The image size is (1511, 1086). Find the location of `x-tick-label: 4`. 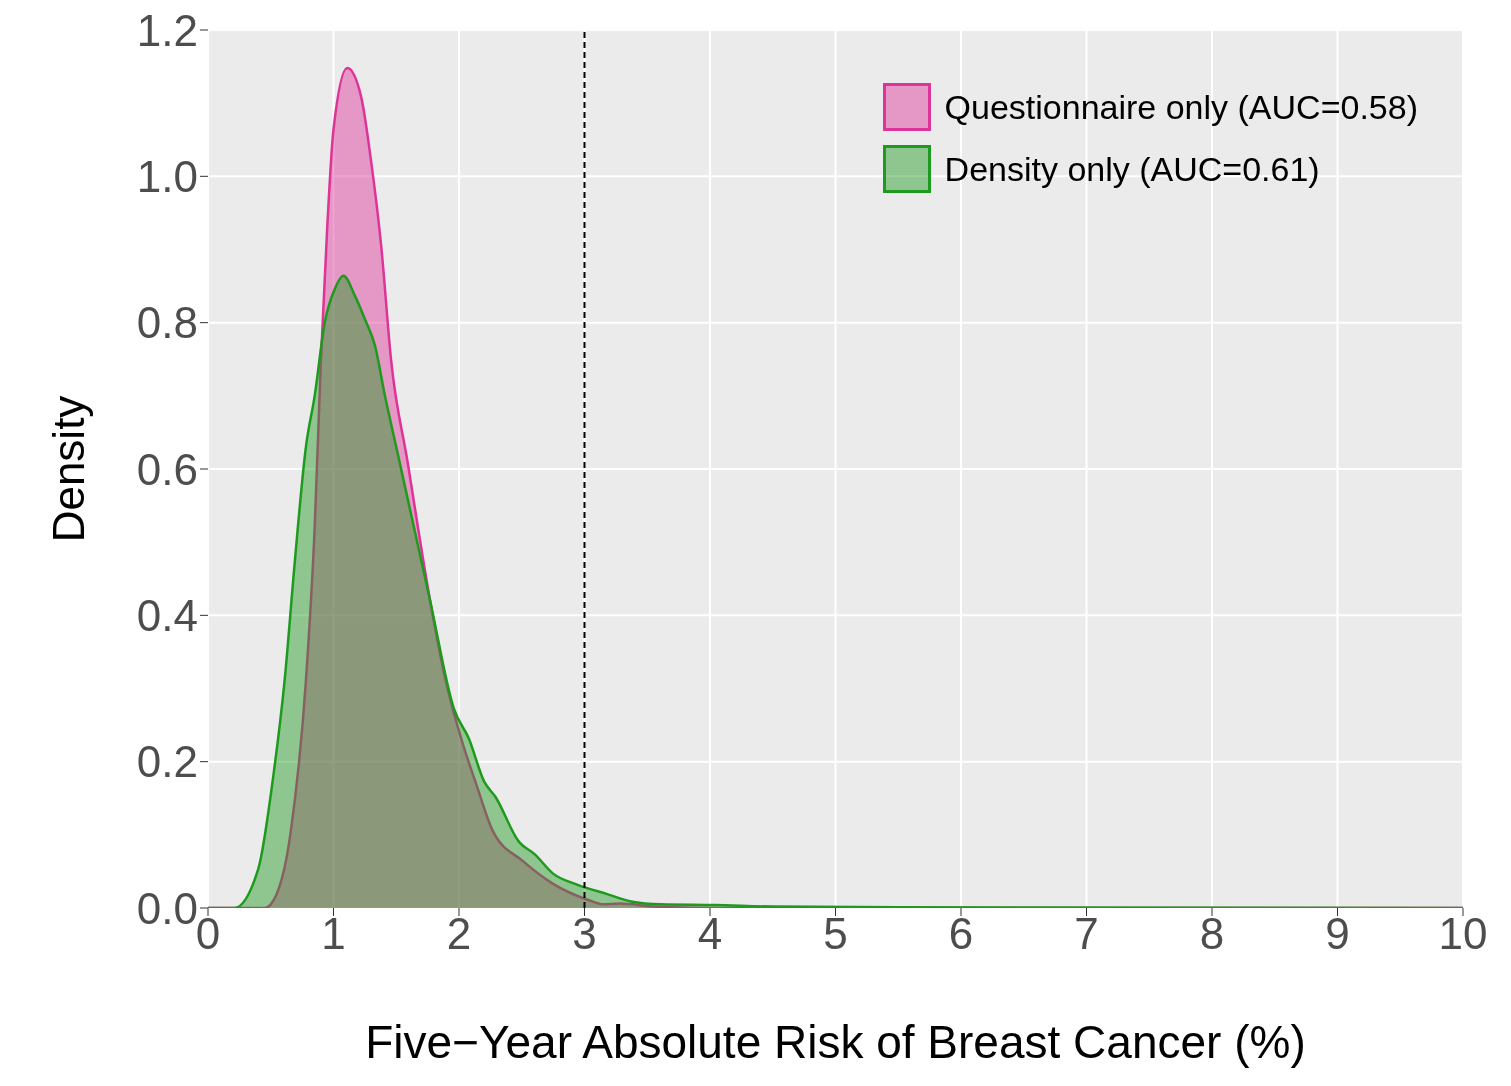

x-tick-label: 4 is located at coordinates (710, 934).